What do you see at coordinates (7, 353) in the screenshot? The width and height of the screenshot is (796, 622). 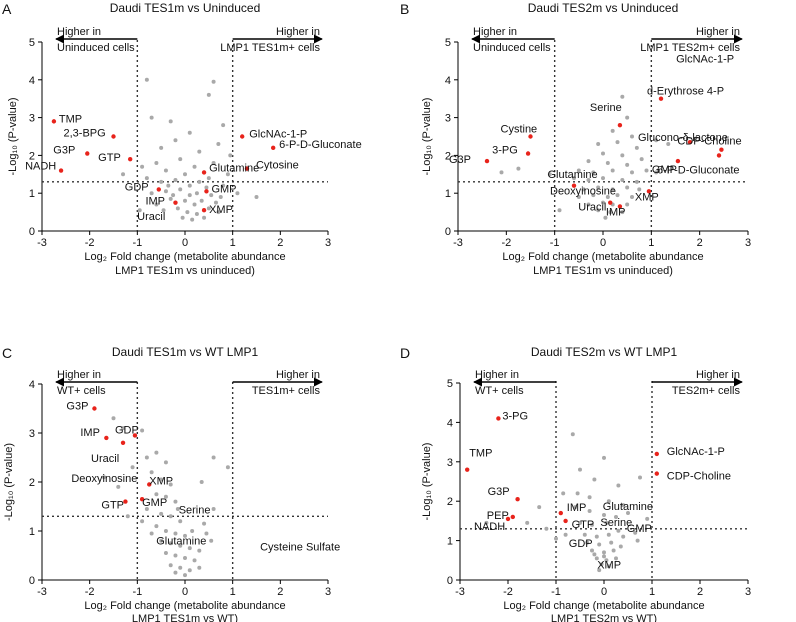 I see `panel-label: C` at bounding box center [7, 353].